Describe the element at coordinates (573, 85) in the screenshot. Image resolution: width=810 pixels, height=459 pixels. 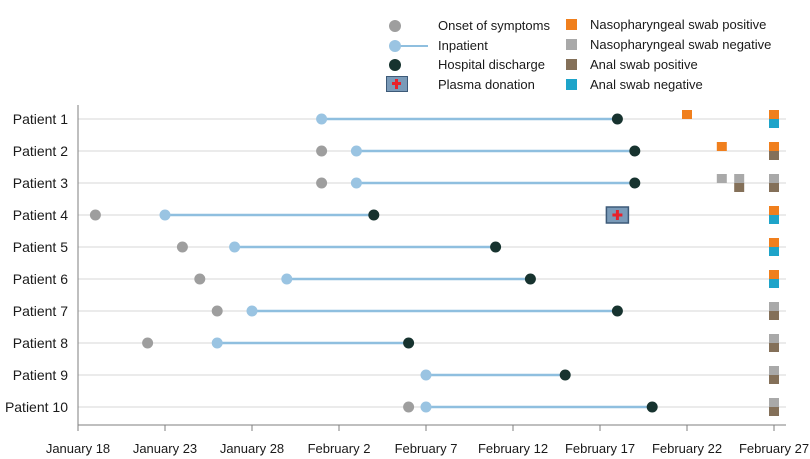
I see `anal-negative-swatch-icon` at that location.